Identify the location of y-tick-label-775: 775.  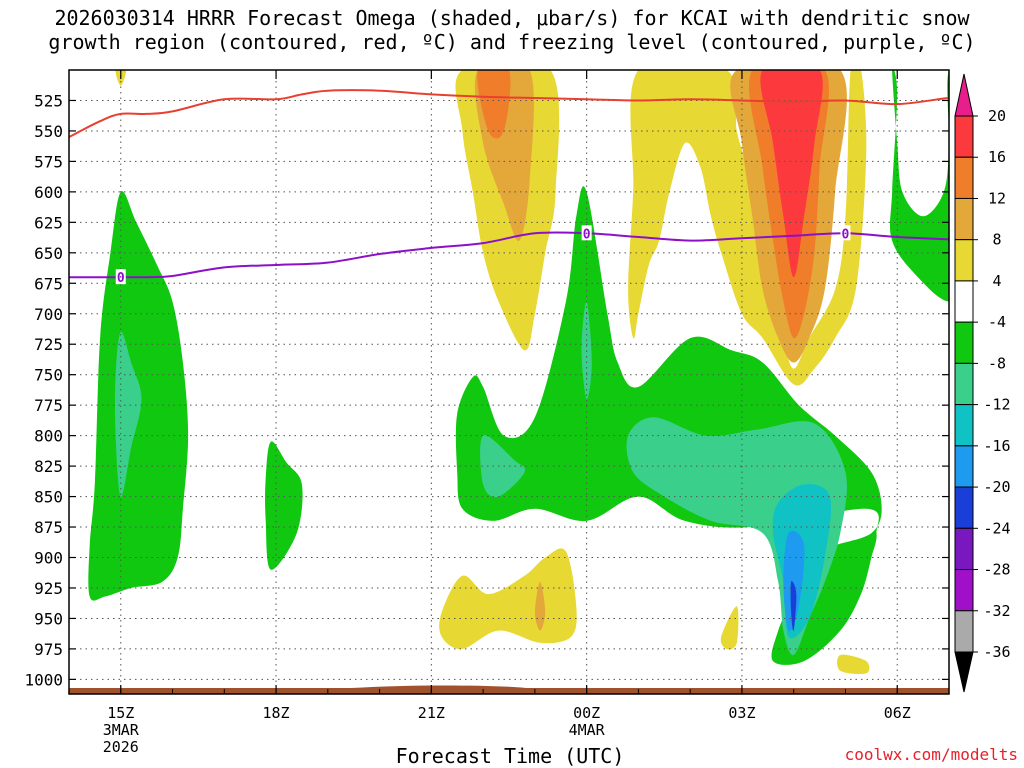
(48, 405).